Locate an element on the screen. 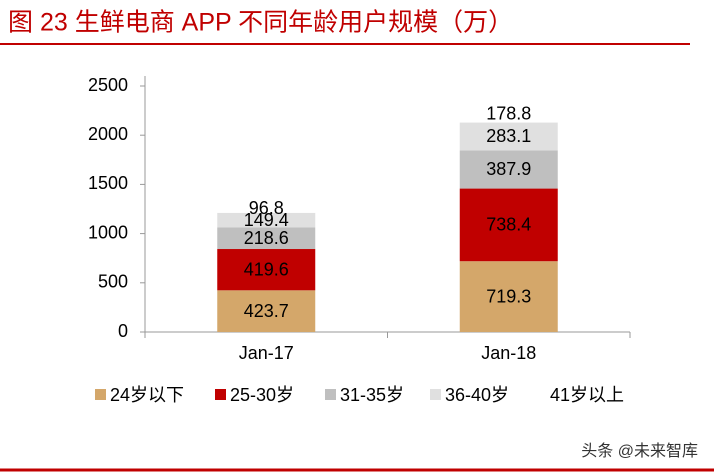 This screenshot has height=474, width=714. x-tick-label: Jan-18 is located at coordinates (508, 353).